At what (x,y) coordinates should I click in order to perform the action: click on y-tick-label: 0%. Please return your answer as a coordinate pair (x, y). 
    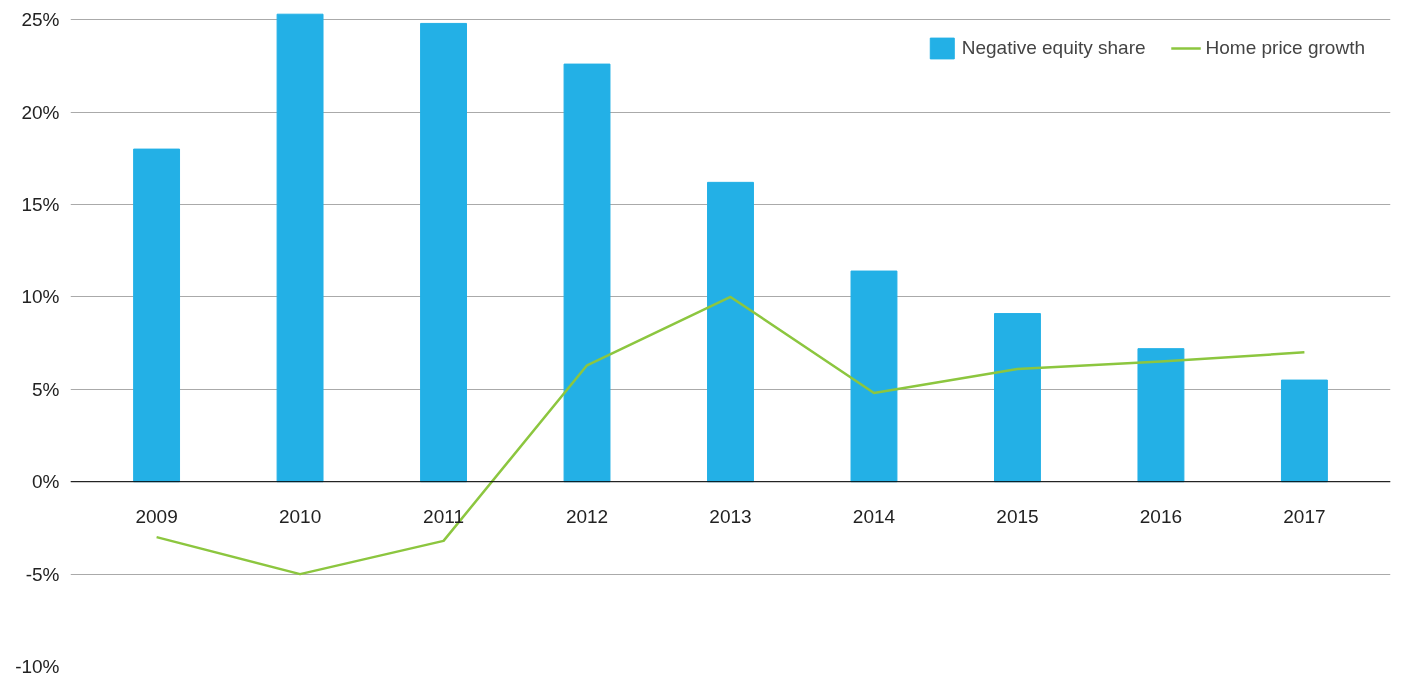
    Looking at the image, I should click on (46, 482).